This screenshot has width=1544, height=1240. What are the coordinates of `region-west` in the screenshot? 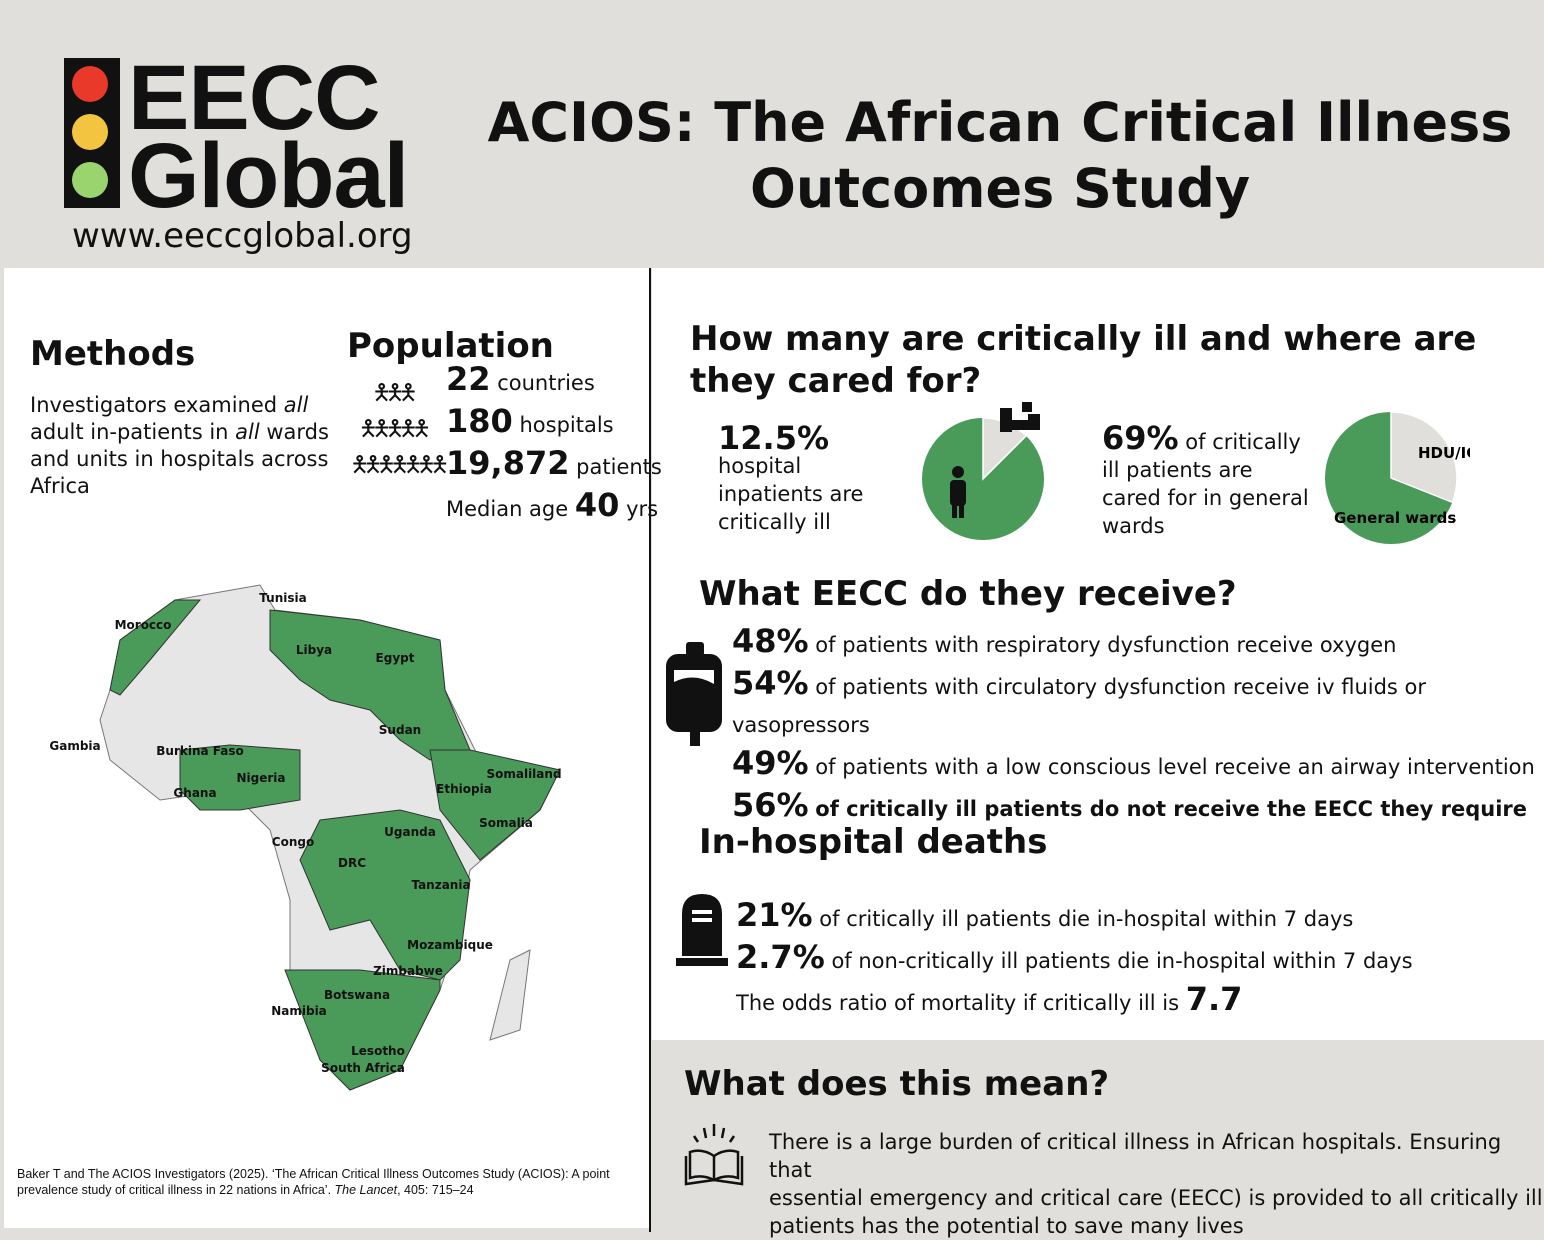 It's located at (240, 777).